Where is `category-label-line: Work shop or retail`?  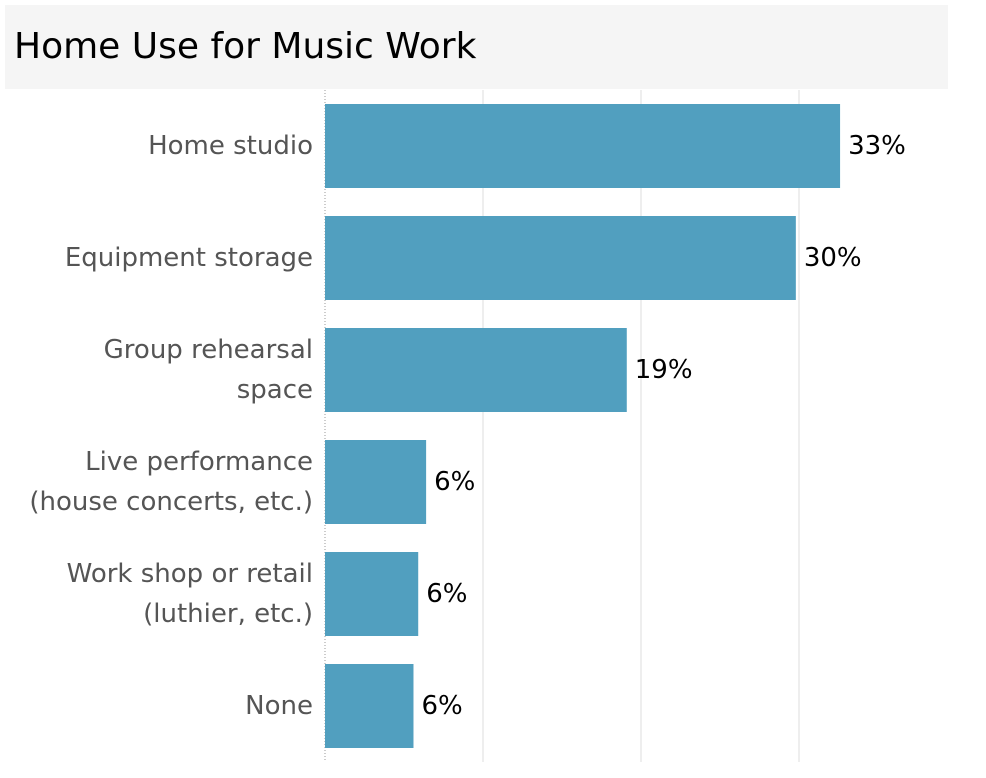 category-label-line: Work shop or retail is located at coordinates (190, 574).